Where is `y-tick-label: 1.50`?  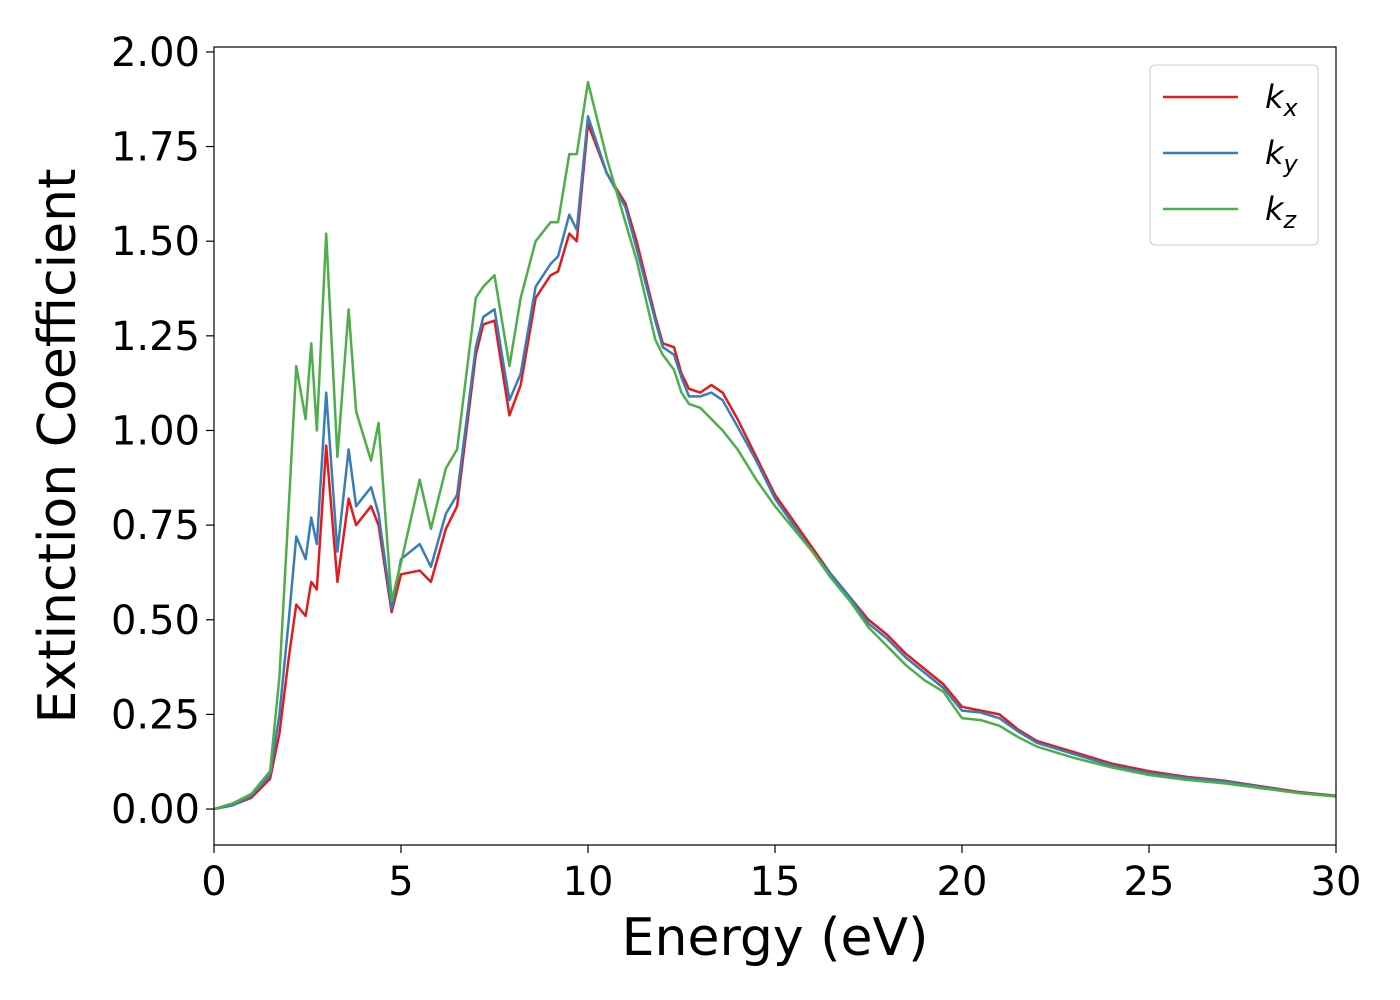
y-tick-label: 1.50 is located at coordinates (155, 242).